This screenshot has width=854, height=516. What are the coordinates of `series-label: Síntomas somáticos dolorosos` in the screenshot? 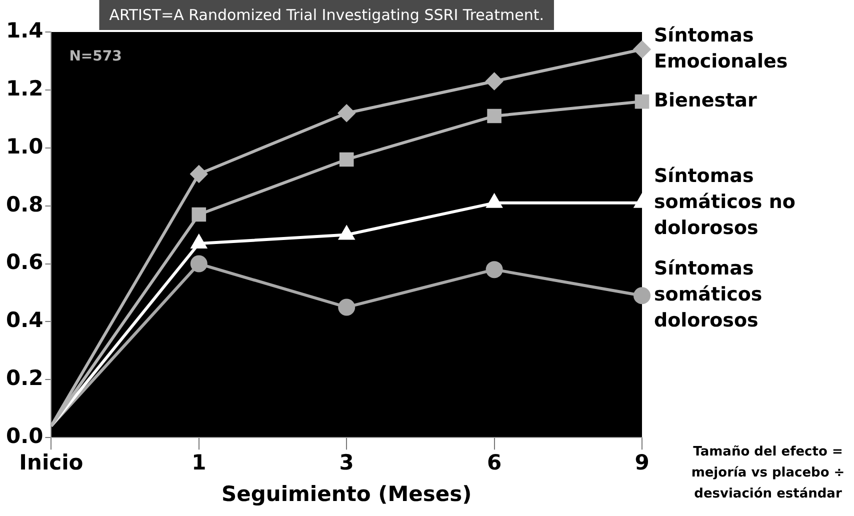 It's located at (708, 295).